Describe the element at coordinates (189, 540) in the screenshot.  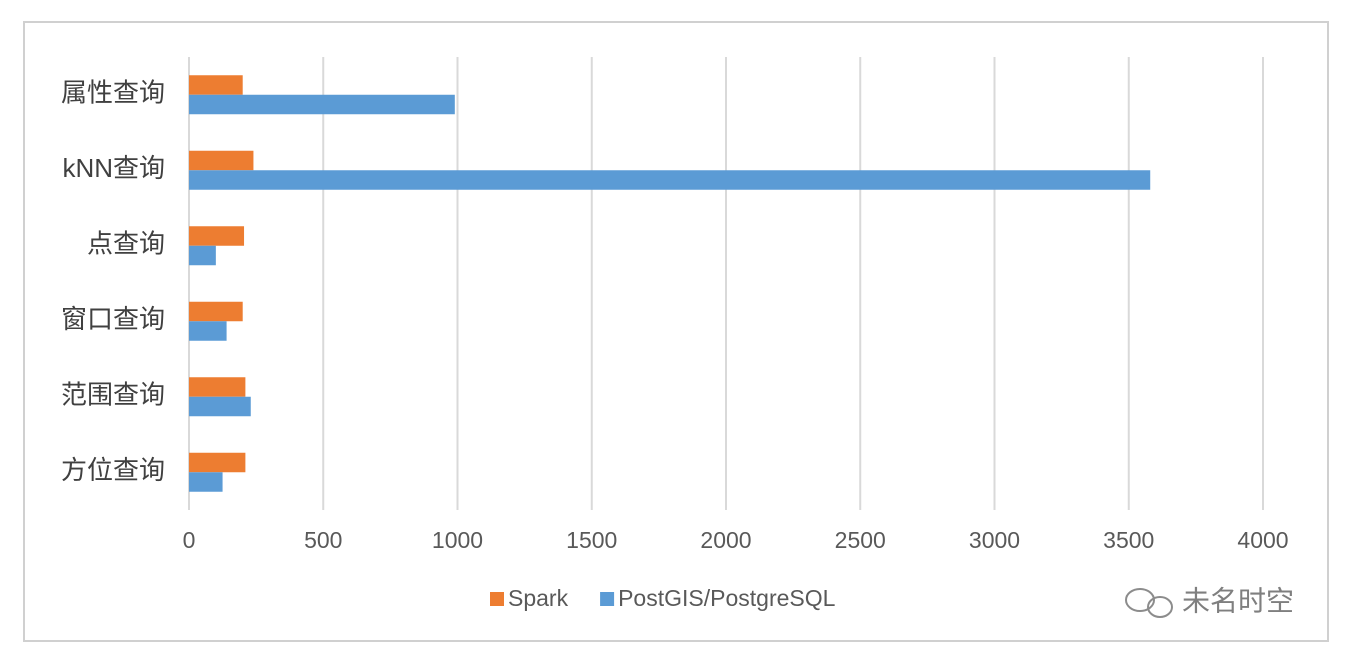
I see `x-tick-label: 0` at that location.